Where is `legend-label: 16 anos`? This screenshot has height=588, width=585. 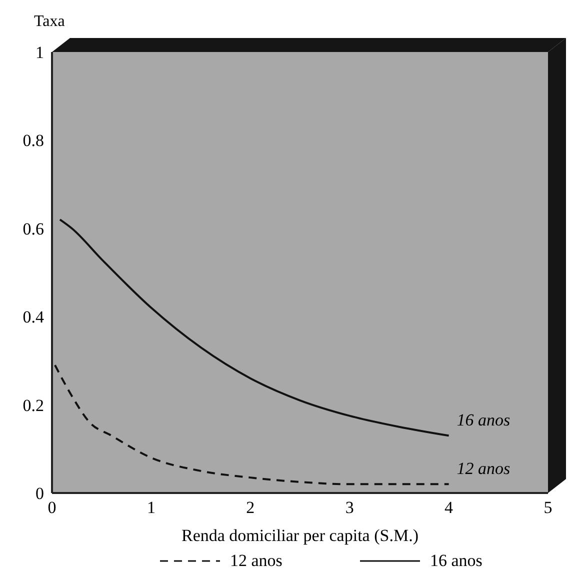
legend-label: 16 anos is located at coordinates (456, 560).